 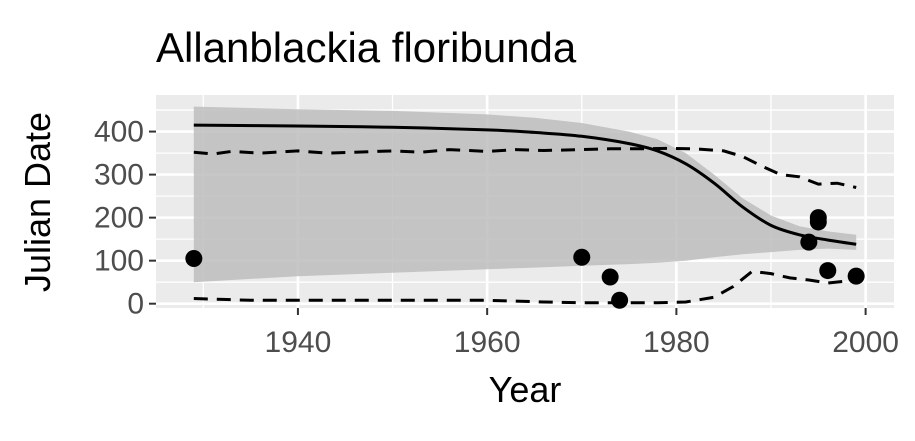 What do you see at coordinates (119, 132) in the screenshot?
I see `y-tick-label: 400` at bounding box center [119, 132].